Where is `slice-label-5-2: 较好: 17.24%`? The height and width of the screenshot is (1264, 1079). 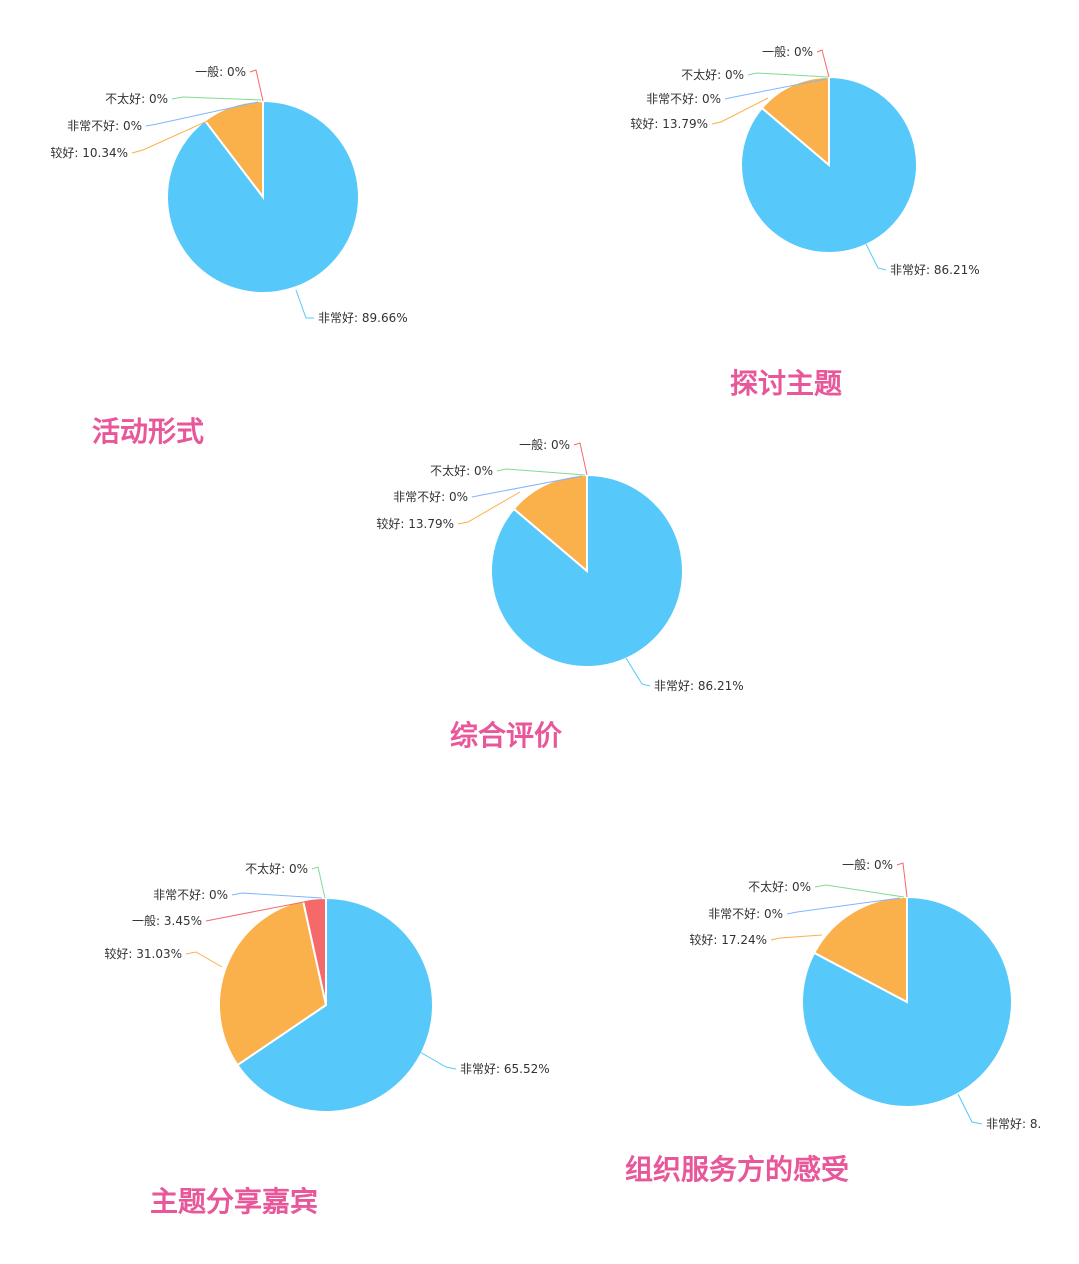 slice-label-5-2: 较好: 17.24% is located at coordinates (728, 939).